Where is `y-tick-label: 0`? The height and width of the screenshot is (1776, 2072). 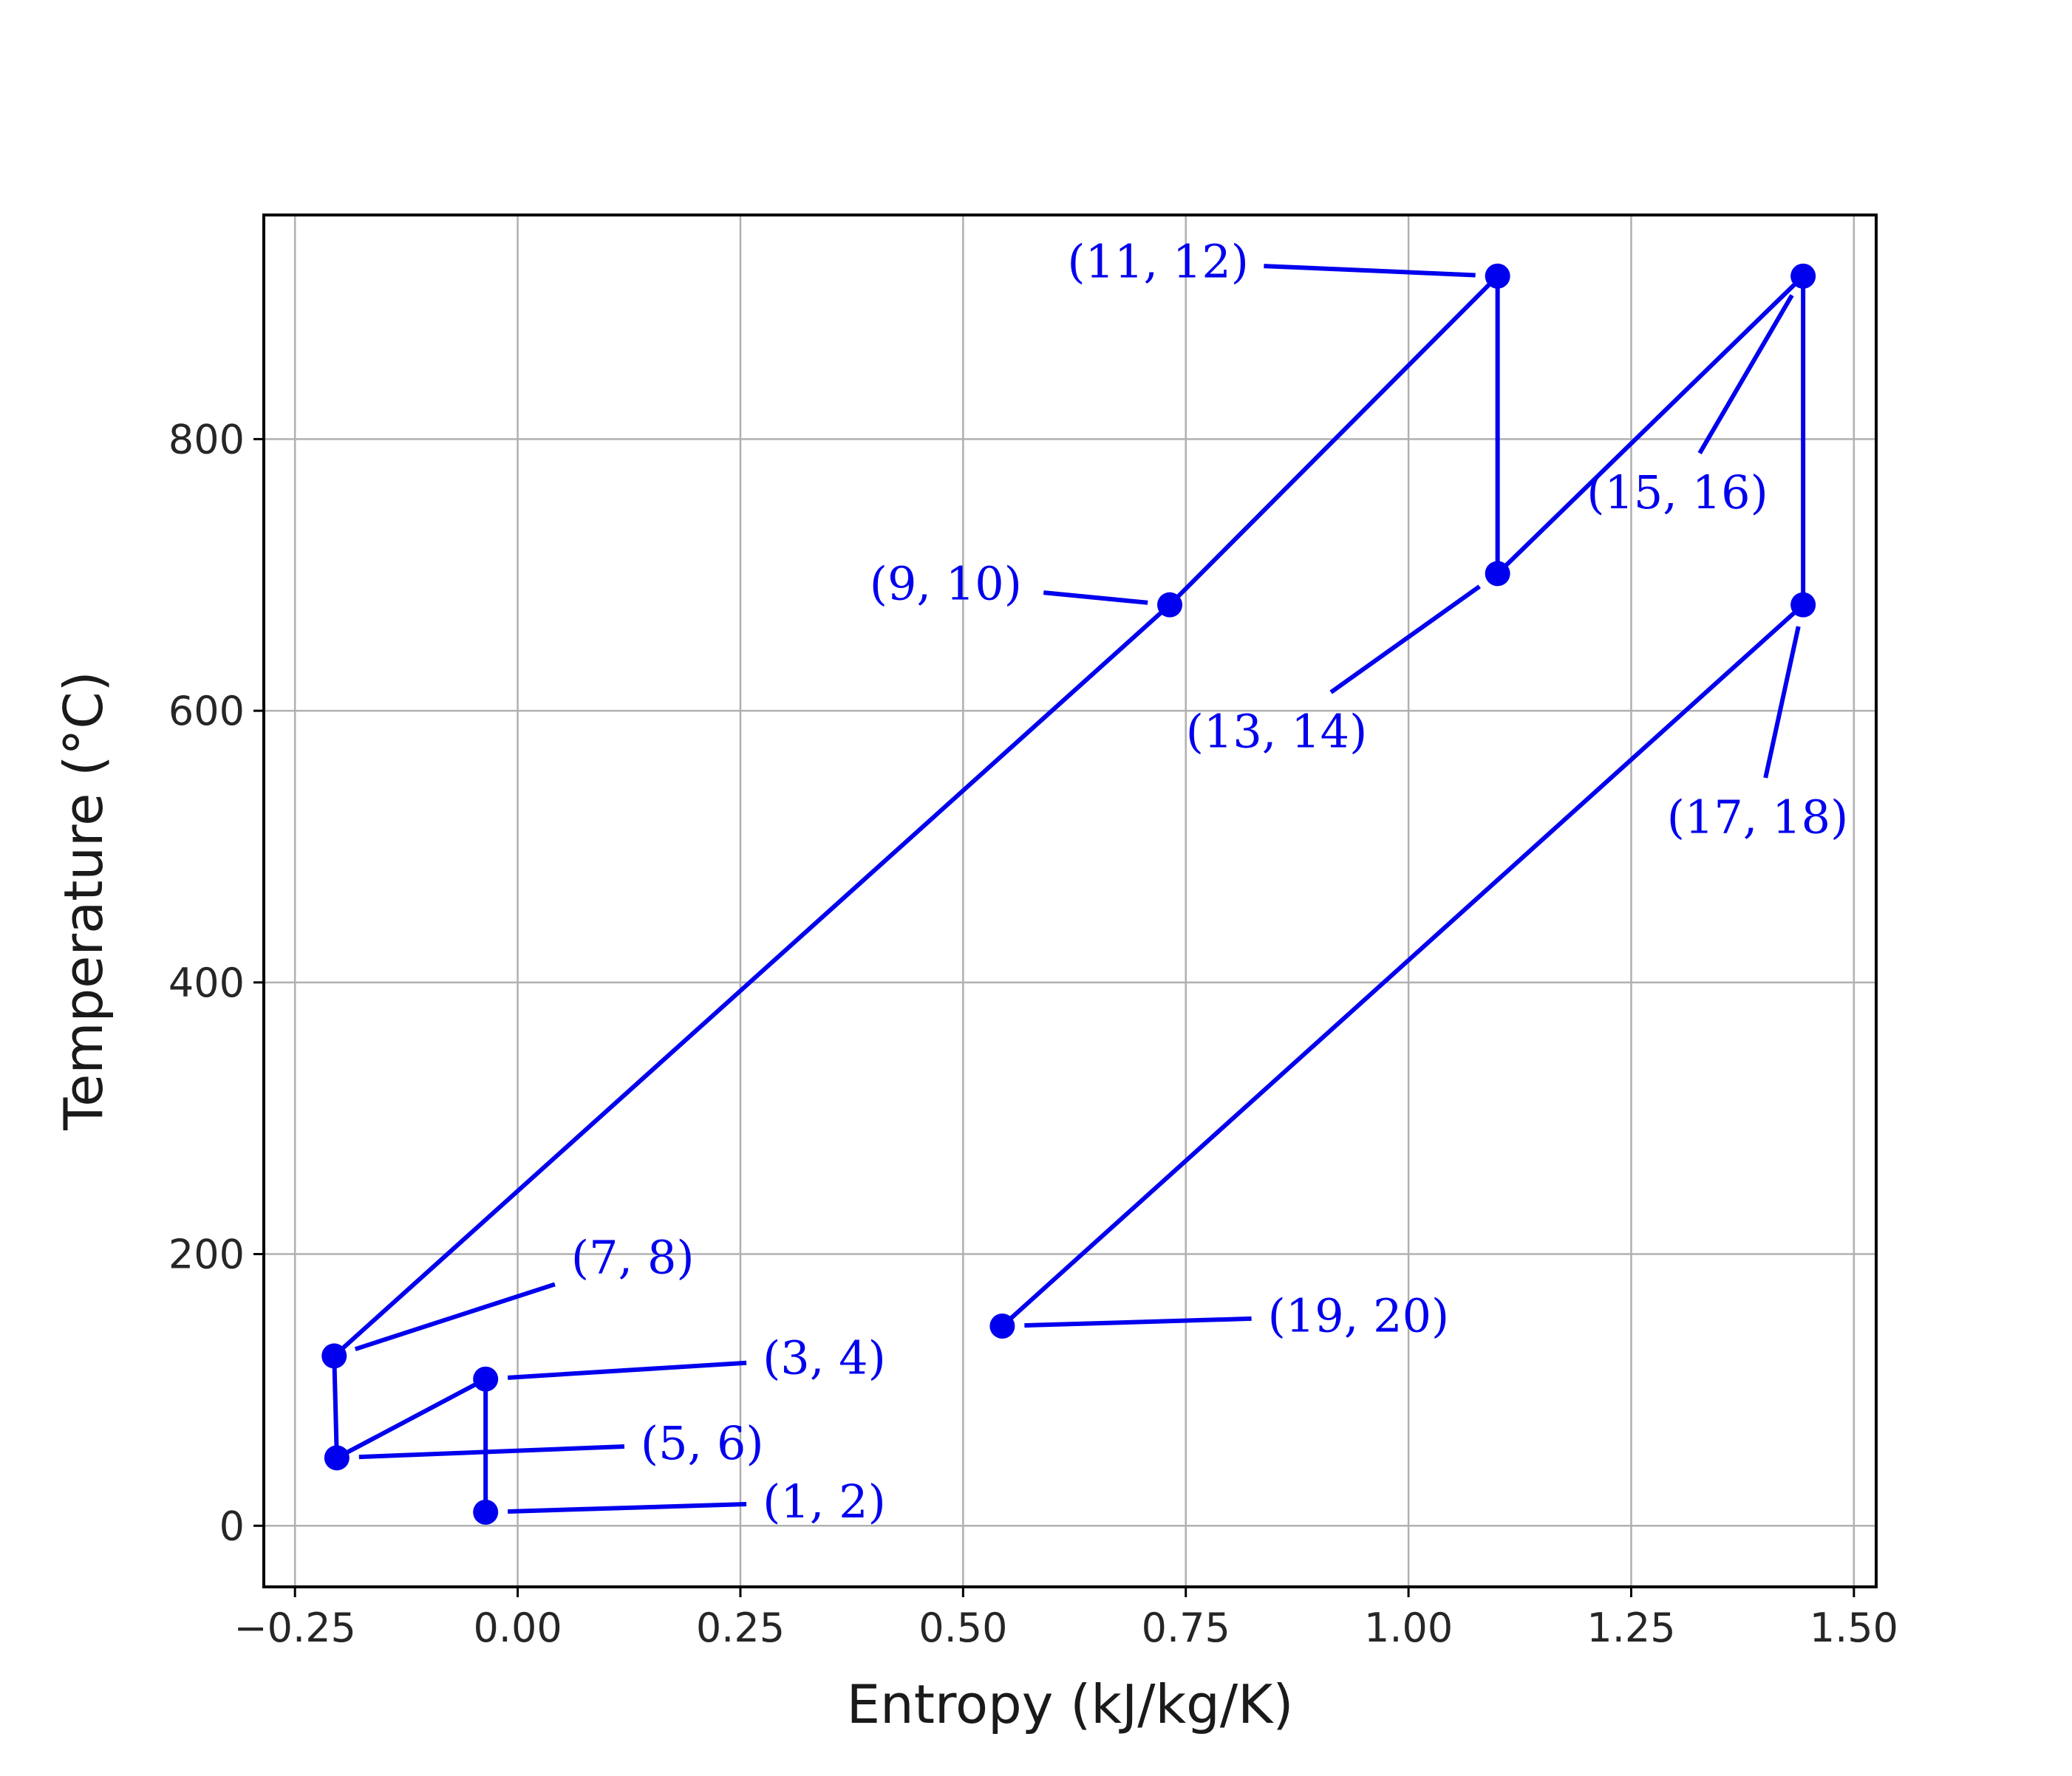
y-tick-label: 0 is located at coordinates (232, 1526).